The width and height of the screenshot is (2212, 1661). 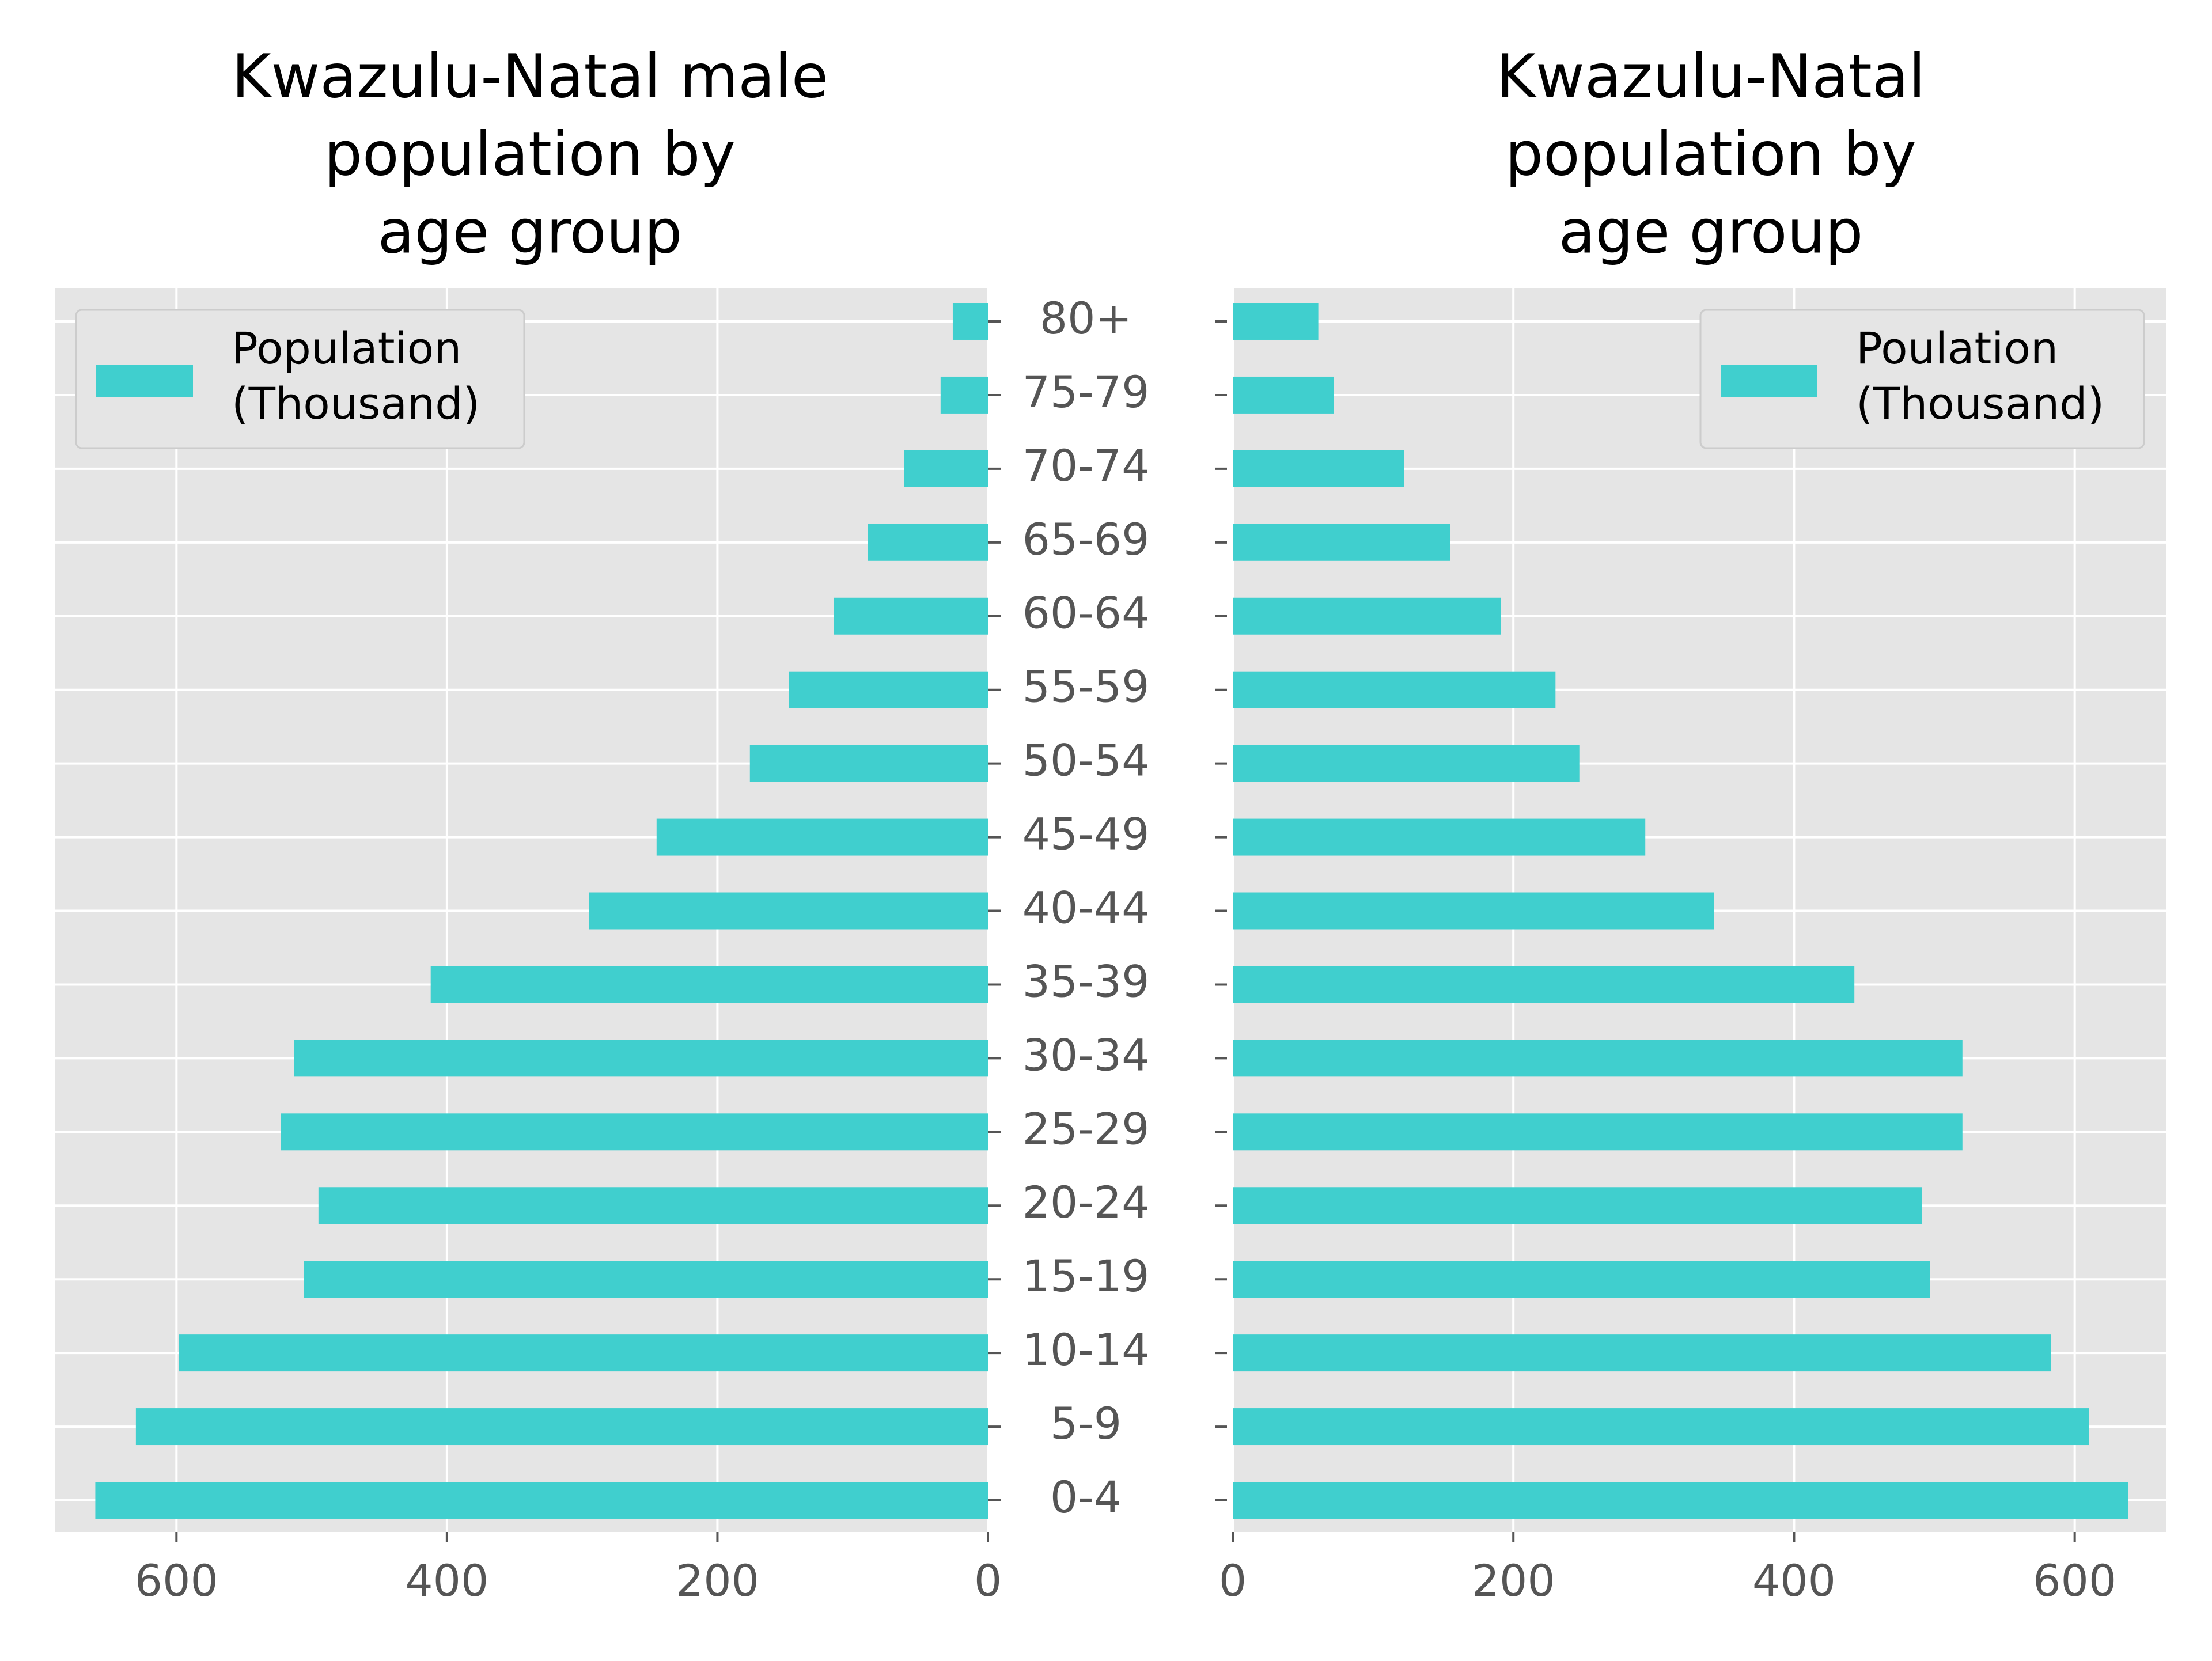 What do you see at coordinates (717, 1580) in the screenshot?
I see `panel-1-xtick-label-200: 200` at bounding box center [717, 1580].